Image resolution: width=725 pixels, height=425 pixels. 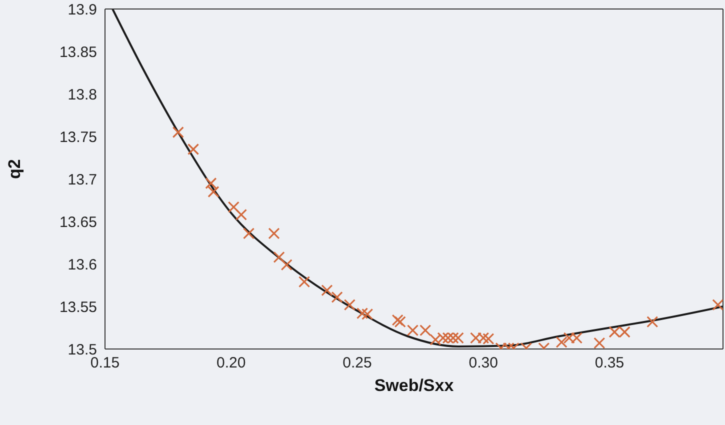 I want to click on y-tick-label: 13.65, so click(x=78, y=222).